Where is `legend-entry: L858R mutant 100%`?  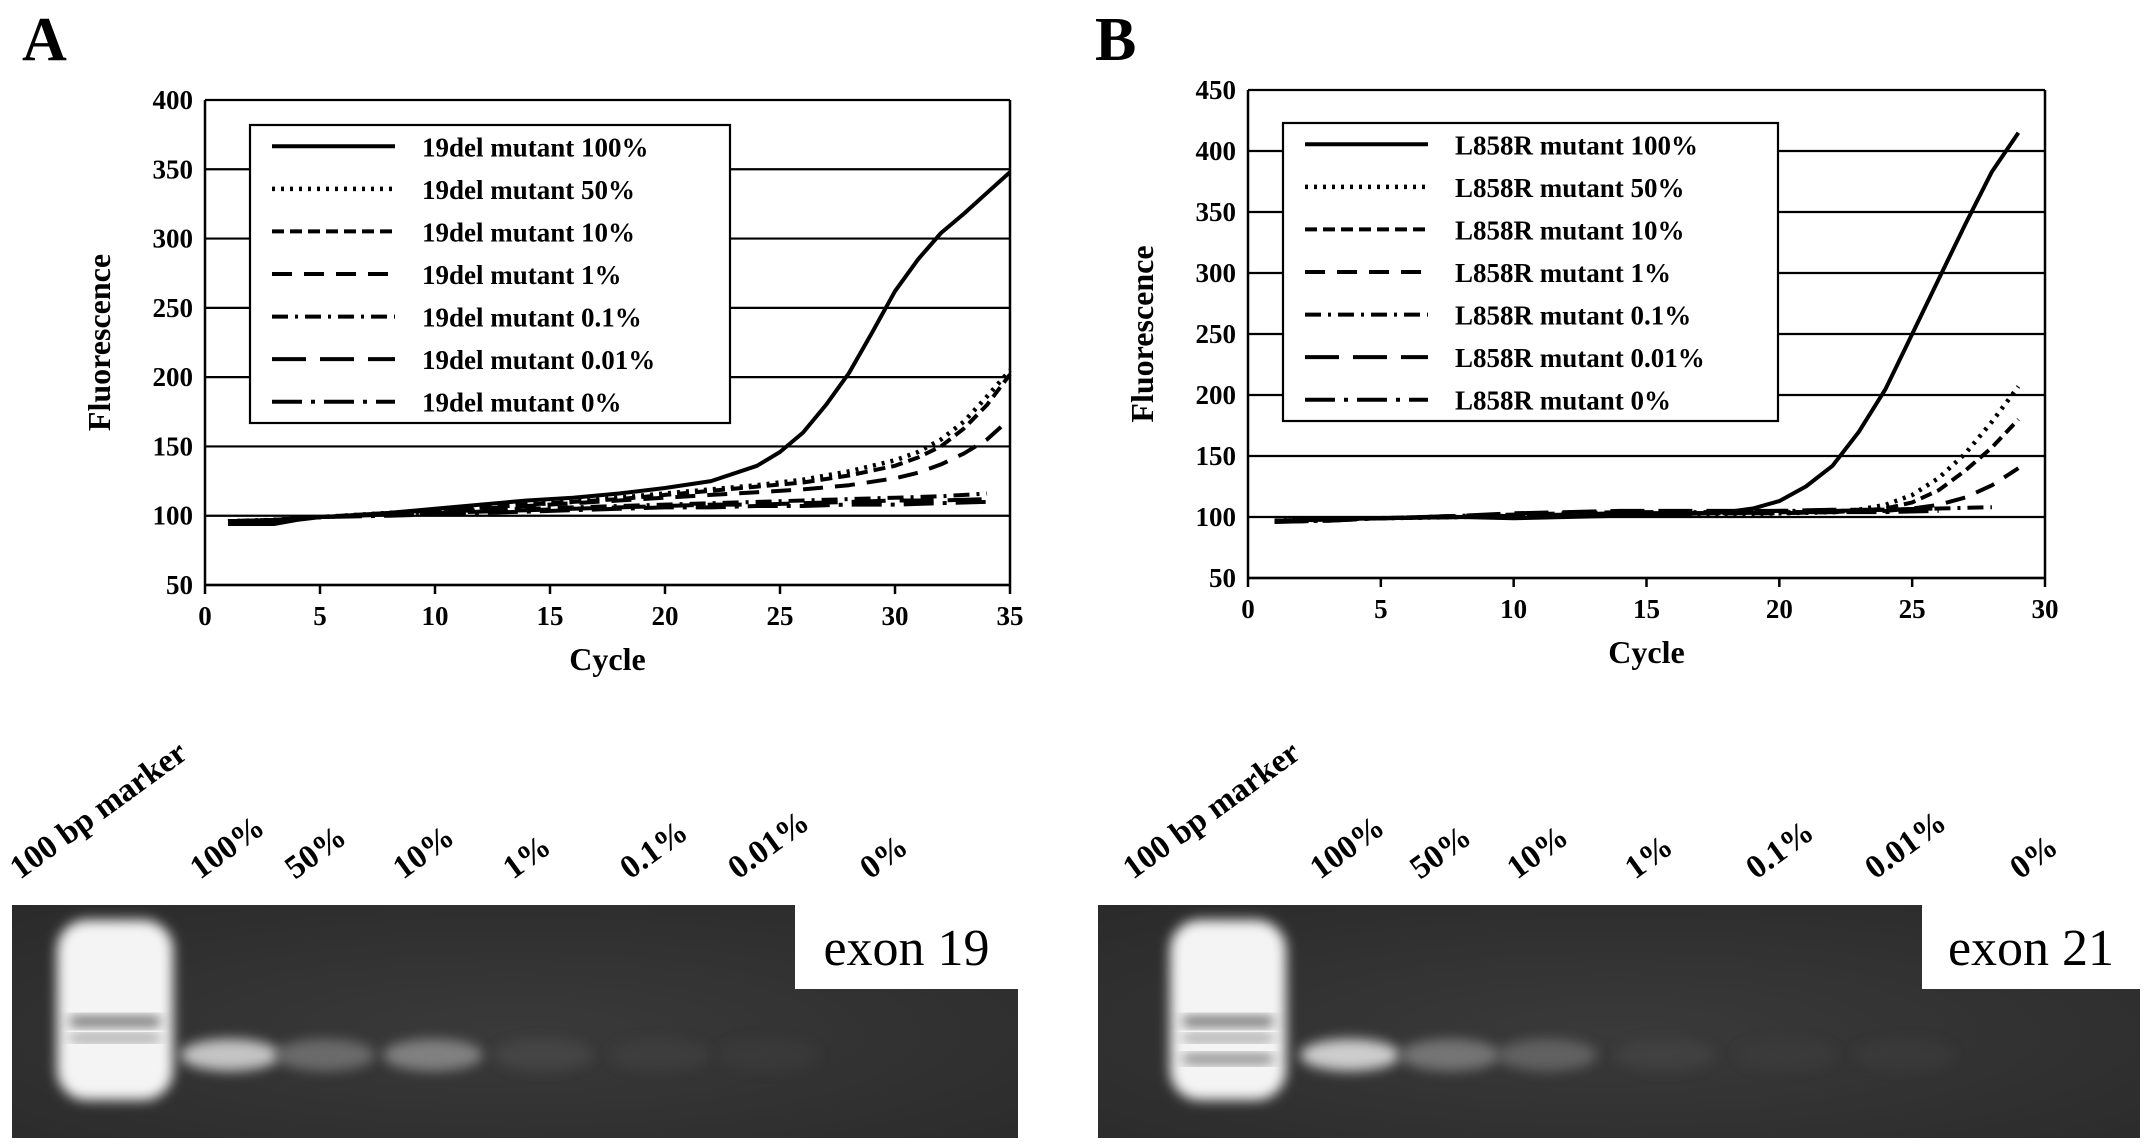 legend-entry: L858R mutant 100% is located at coordinates (1576, 145).